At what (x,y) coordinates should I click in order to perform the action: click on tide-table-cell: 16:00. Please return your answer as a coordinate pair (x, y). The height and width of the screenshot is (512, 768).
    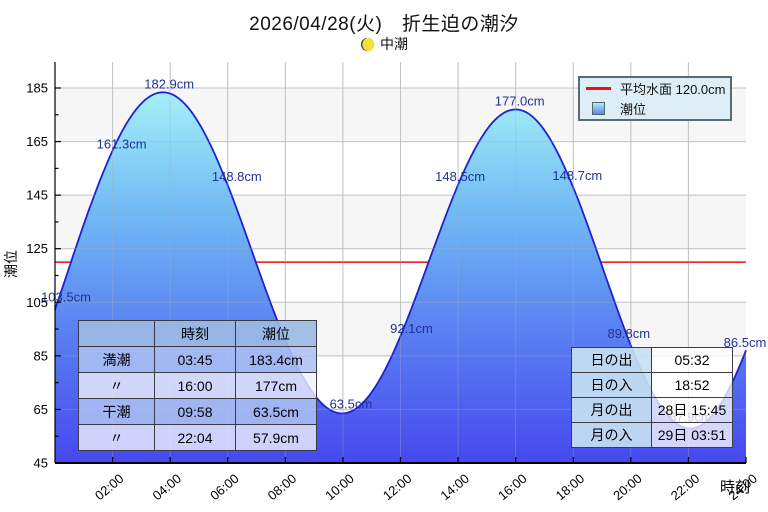
    Looking at the image, I should click on (195, 385).